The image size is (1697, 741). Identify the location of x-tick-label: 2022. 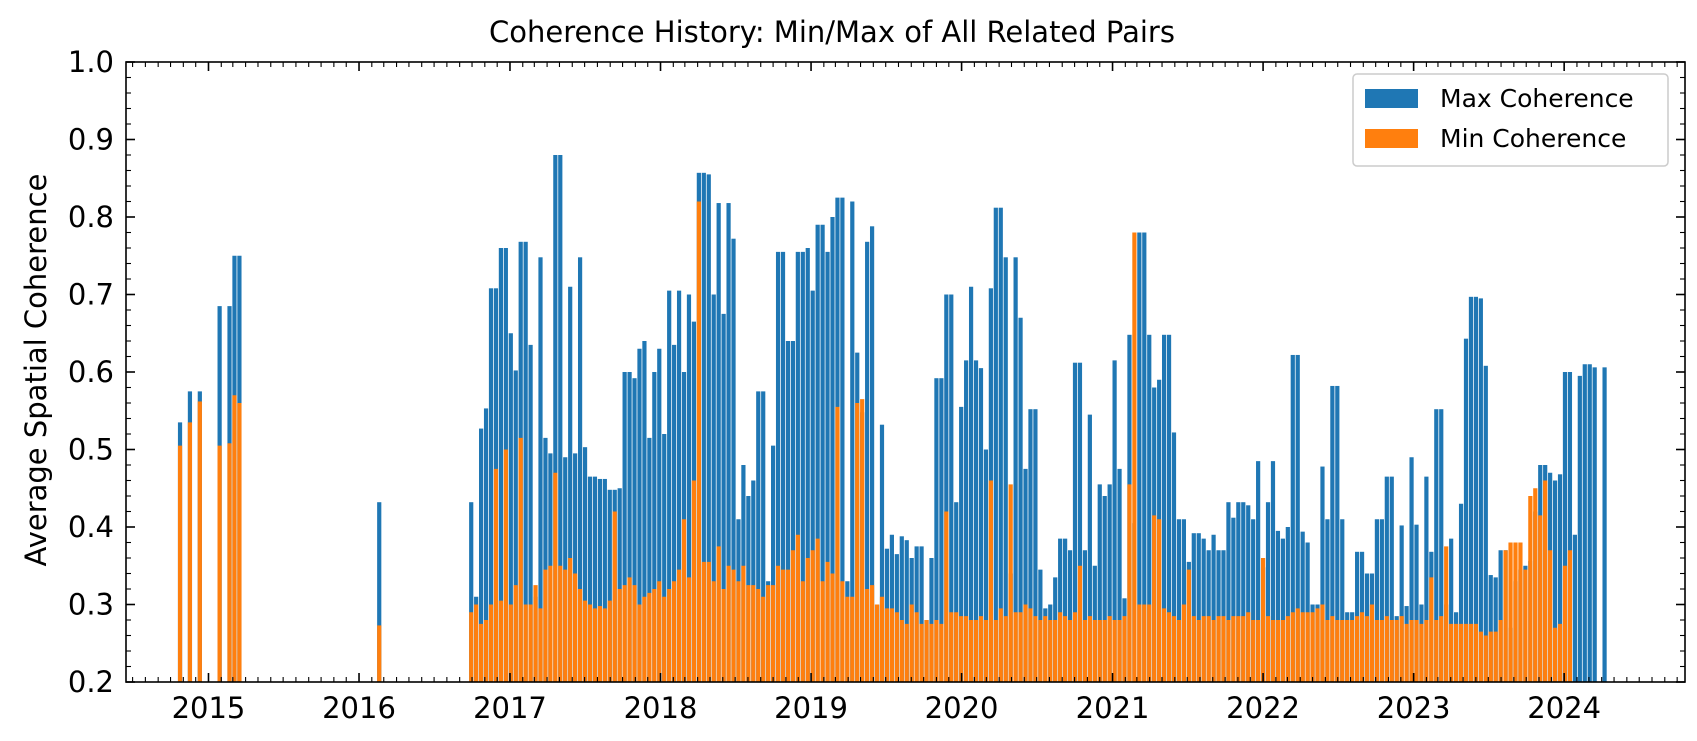
(1263, 708).